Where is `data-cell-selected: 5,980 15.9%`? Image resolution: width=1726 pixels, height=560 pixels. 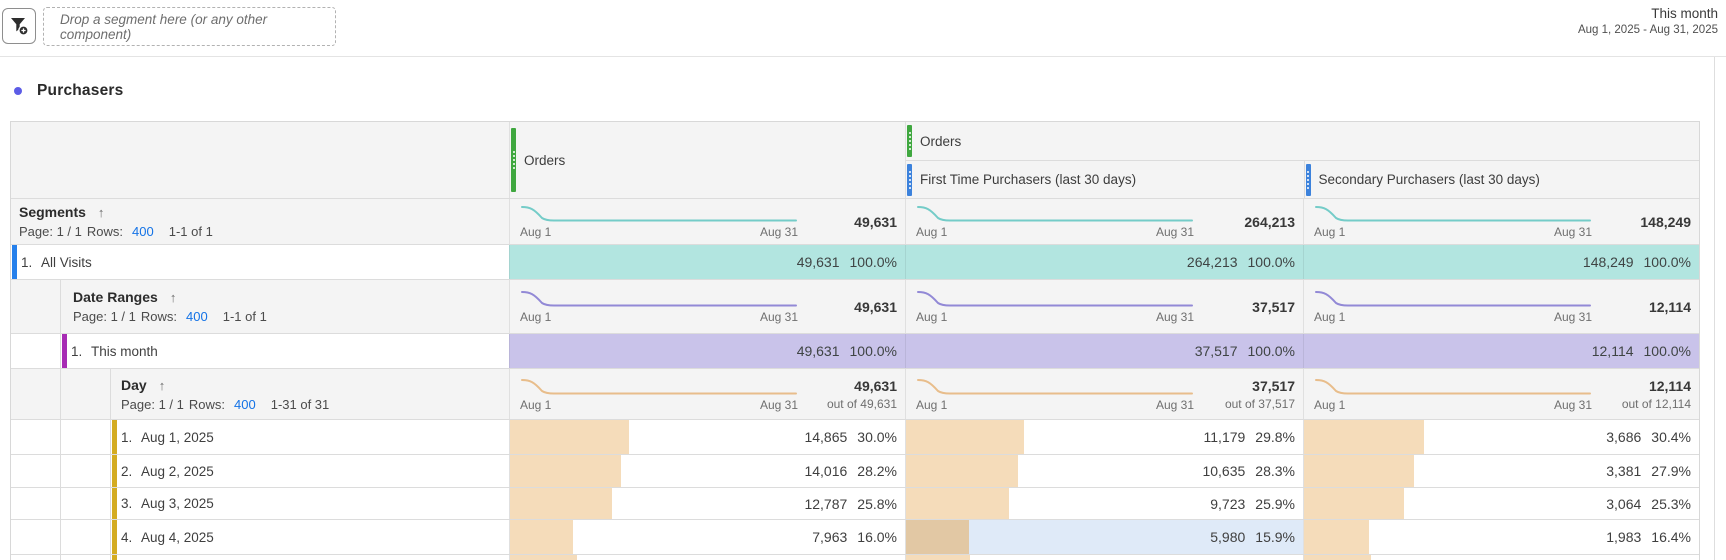
data-cell-selected: 5,980 15.9% is located at coordinates (1104, 537).